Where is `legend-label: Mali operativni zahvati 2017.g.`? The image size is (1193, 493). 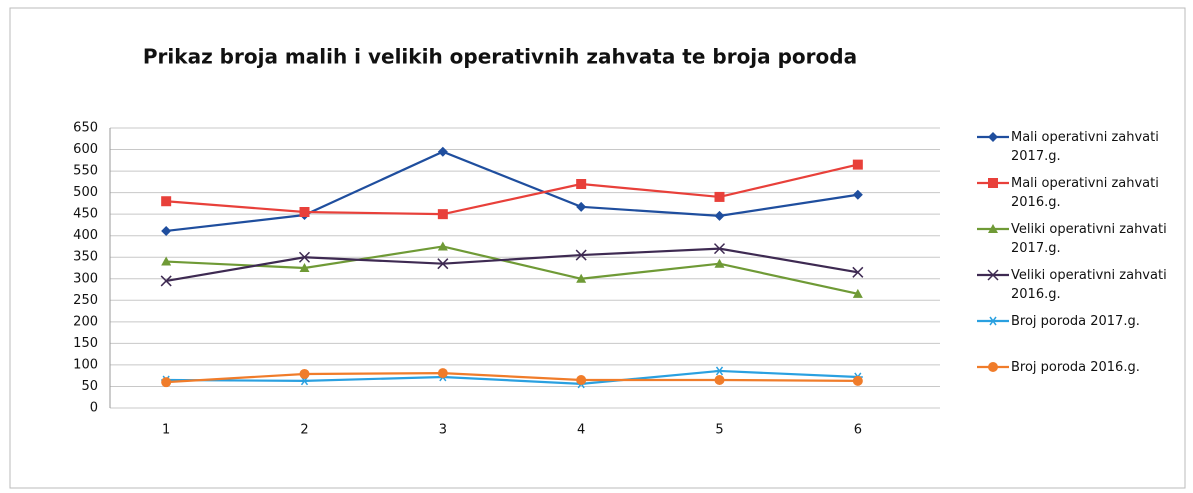
legend-label: Mali operativni zahvati 2017.g. is located at coordinates (1085, 147).